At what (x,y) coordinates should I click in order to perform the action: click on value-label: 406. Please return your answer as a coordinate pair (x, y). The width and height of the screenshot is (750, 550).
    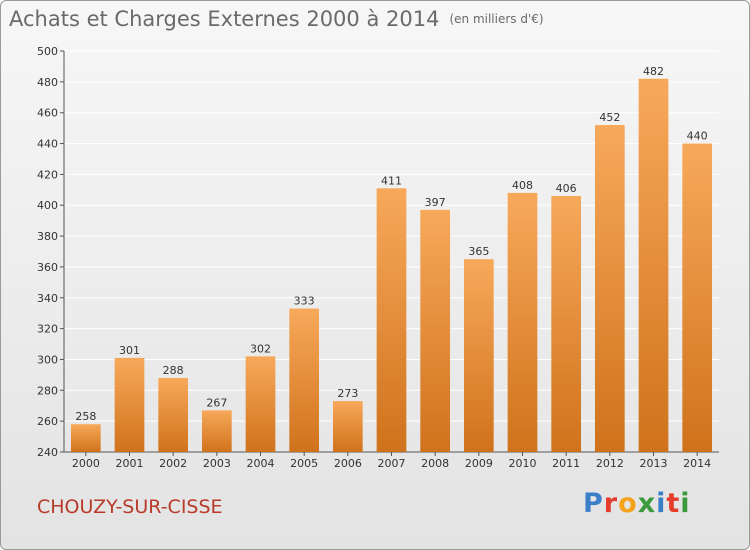
    Looking at the image, I should click on (566, 188).